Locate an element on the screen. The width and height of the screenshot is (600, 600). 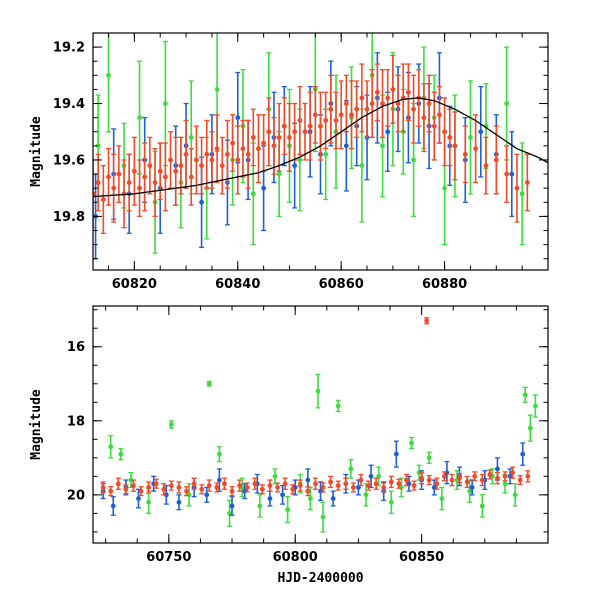
bottom-x-axis-title: HJD-2400000 is located at coordinates (320, 578).